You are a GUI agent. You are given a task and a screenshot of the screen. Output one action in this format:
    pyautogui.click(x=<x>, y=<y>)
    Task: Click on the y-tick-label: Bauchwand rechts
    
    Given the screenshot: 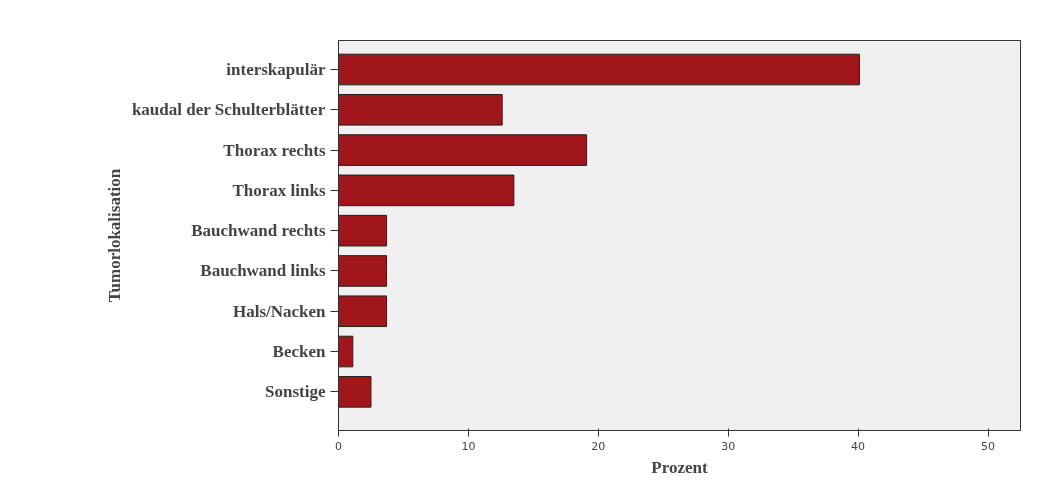 What is the action you would take?
    pyautogui.click(x=258, y=231)
    